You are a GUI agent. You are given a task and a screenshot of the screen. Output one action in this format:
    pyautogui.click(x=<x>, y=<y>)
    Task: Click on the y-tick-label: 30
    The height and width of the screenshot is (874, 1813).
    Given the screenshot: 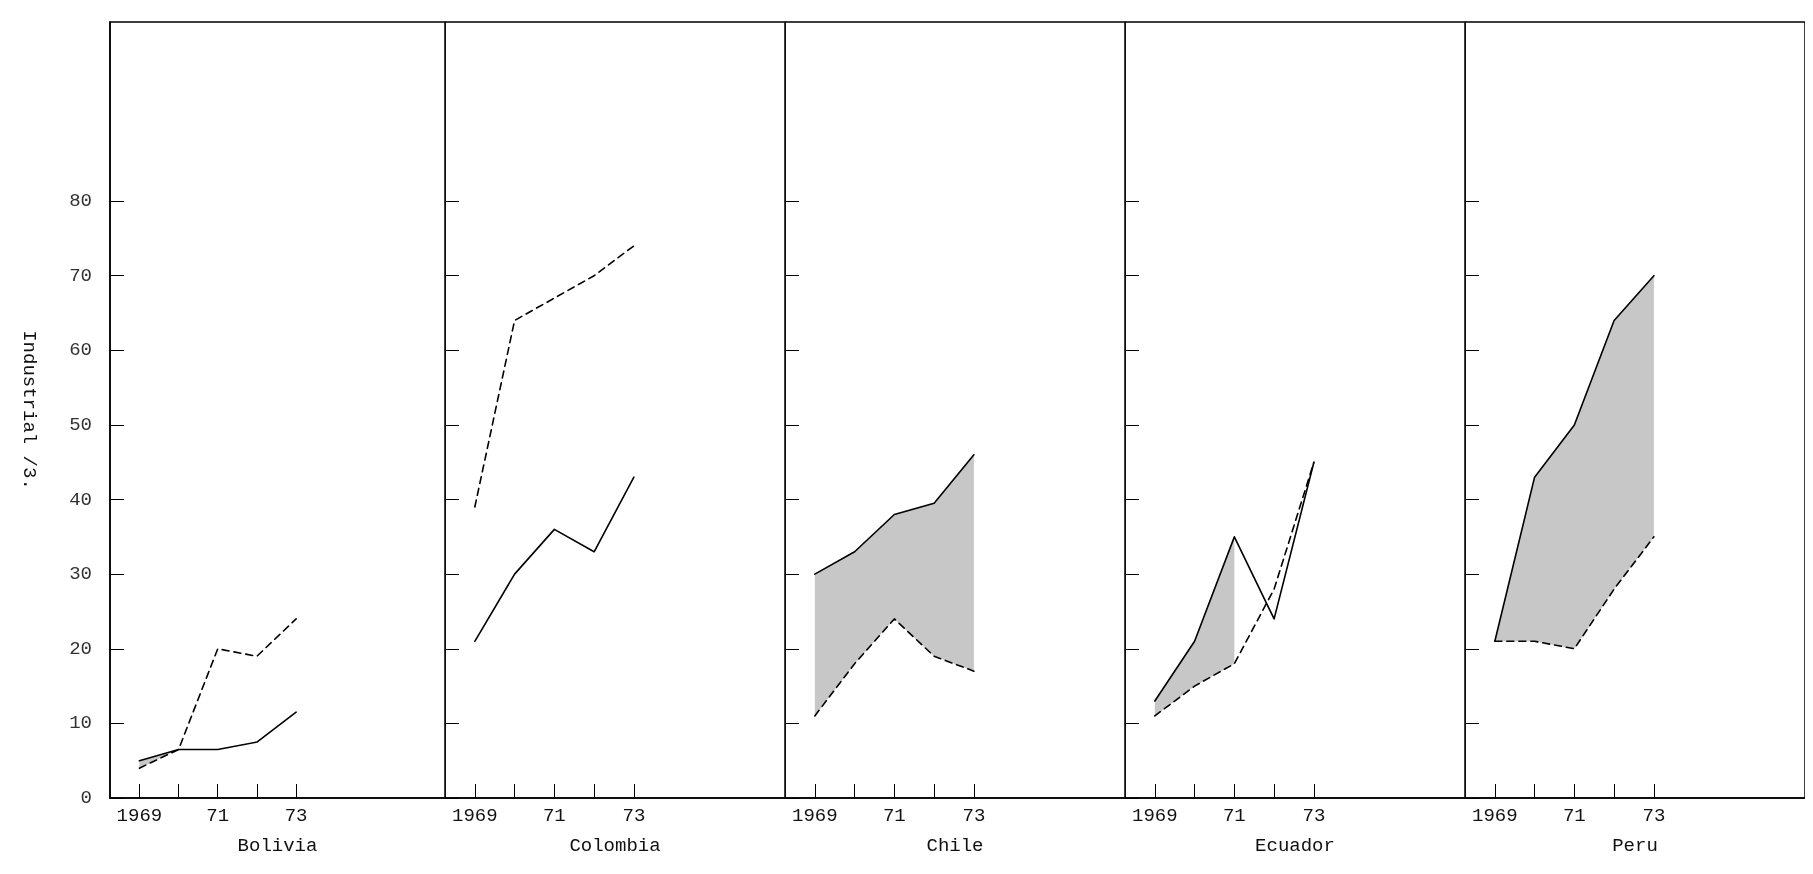 What is the action you would take?
    pyautogui.click(x=80, y=574)
    